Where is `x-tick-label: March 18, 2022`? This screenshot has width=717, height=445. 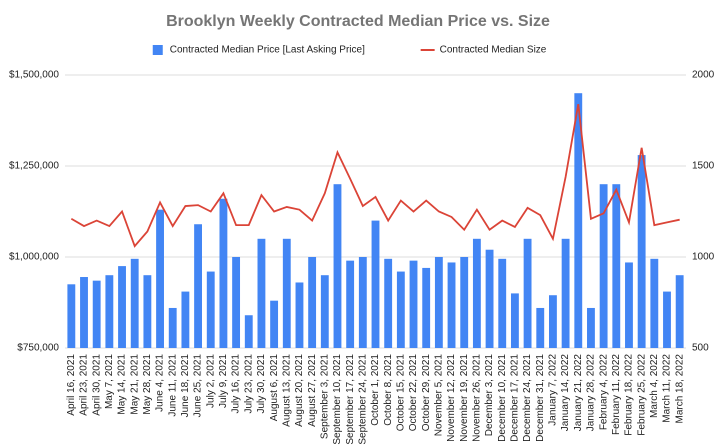
x-tick-label: March 18, 2022 is located at coordinates (679, 389).